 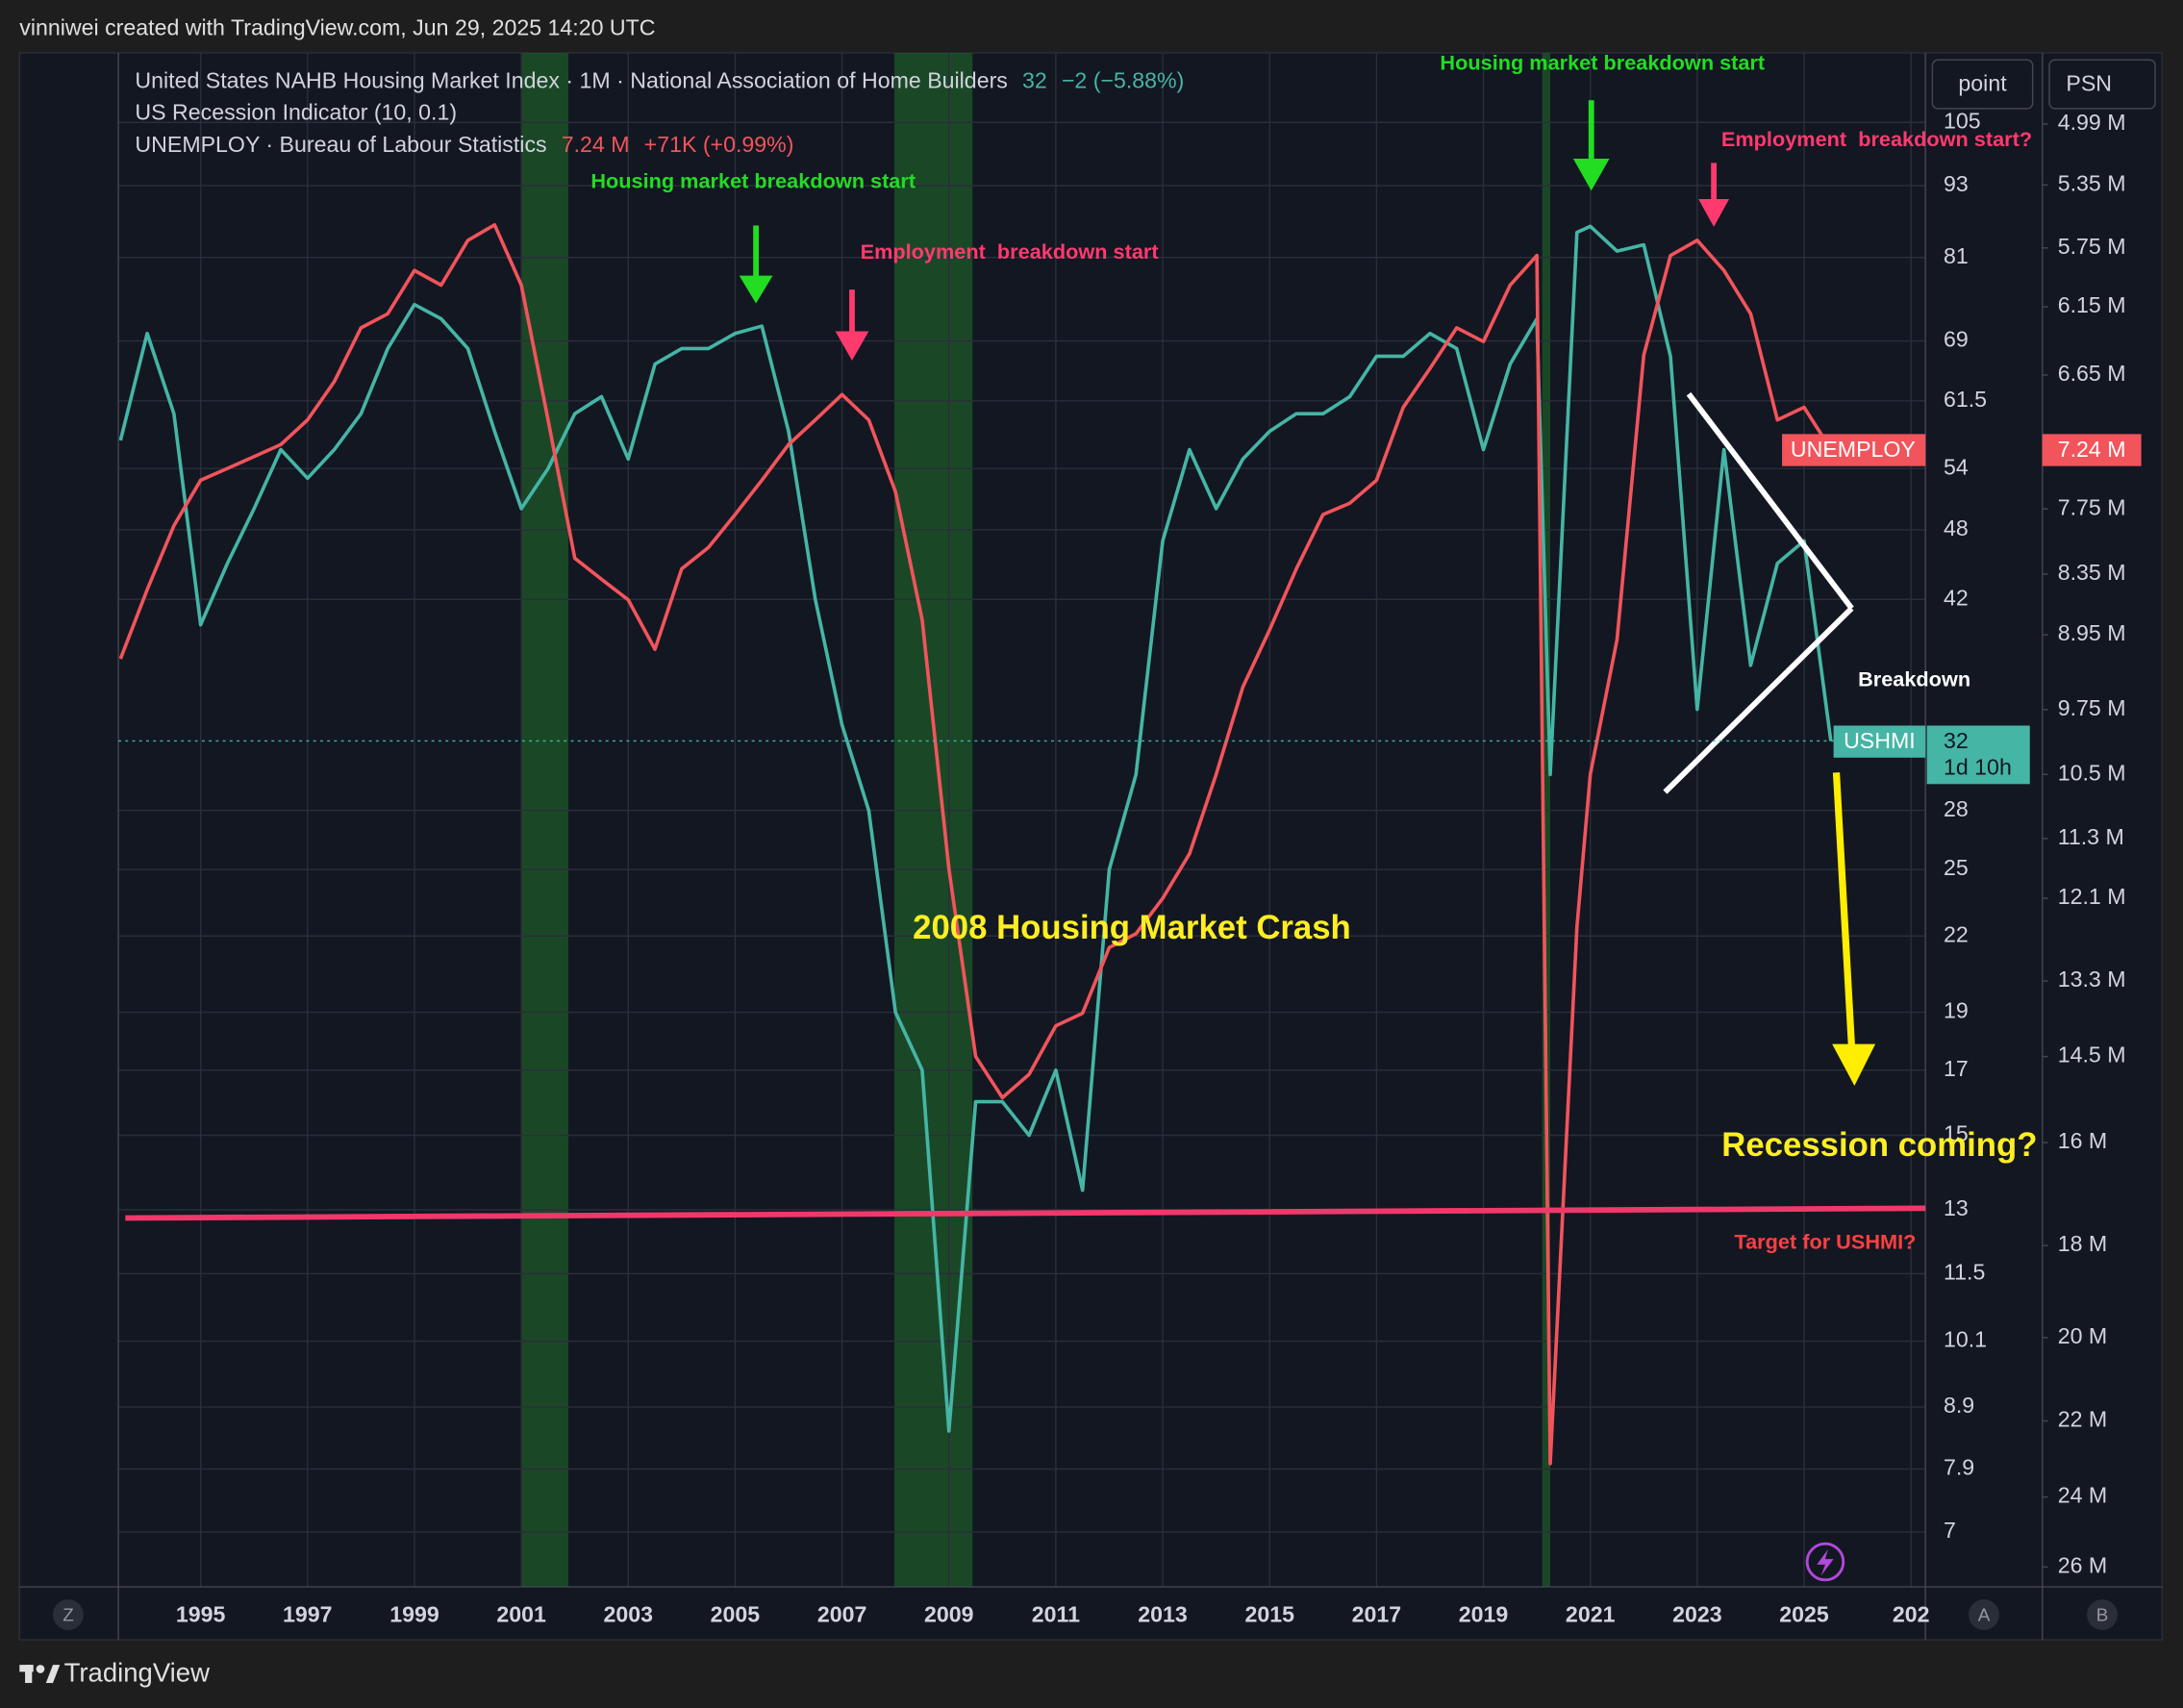 What do you see at coordinates (1025, 1213) in the screenshot?
I see `target-line` at bounding box center [1025, 1213].